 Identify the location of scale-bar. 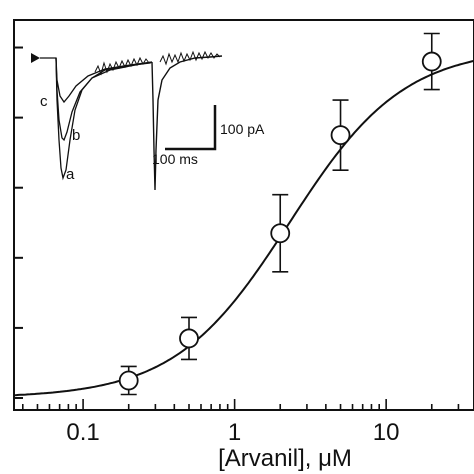
(191, 128).